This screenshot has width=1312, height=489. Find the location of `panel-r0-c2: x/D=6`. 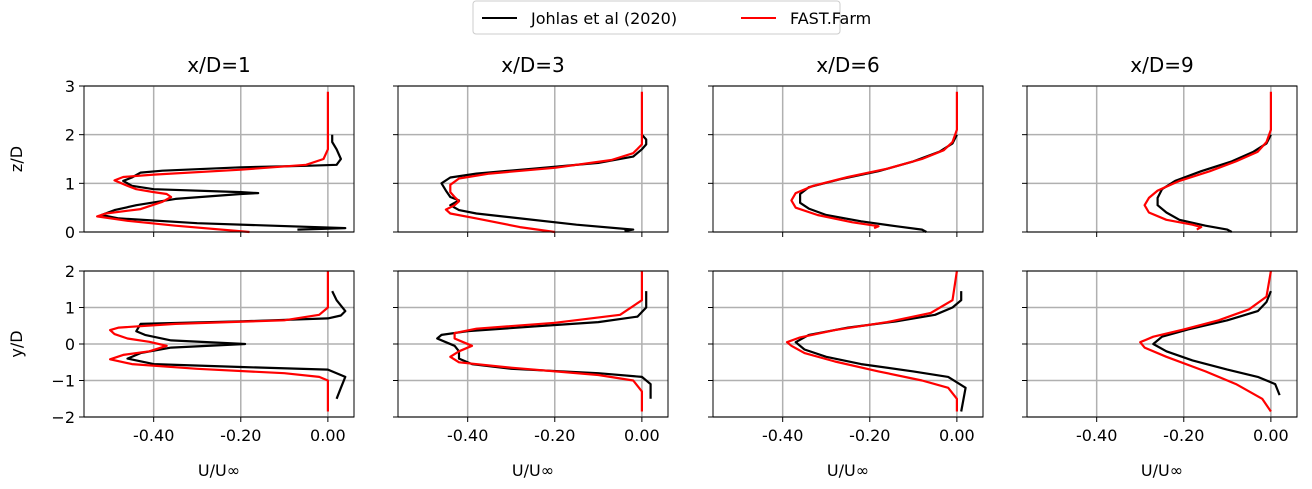

panel-r0-c2: x/D=6 is located at coordinates (846, 145).